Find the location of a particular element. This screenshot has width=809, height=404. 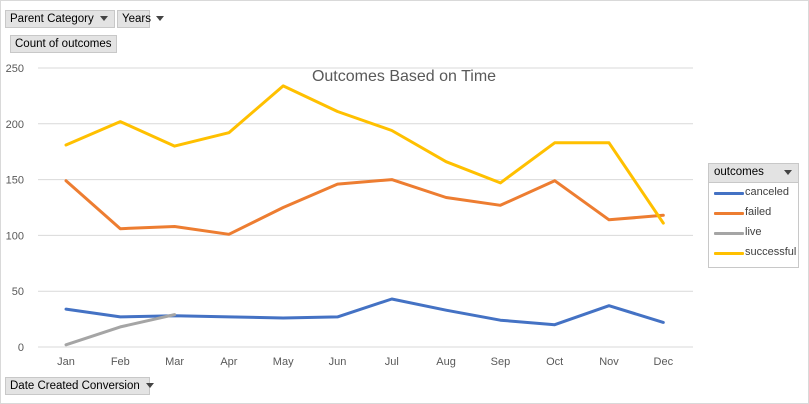

legend-swatch-live is located at coordinates (729, 233).